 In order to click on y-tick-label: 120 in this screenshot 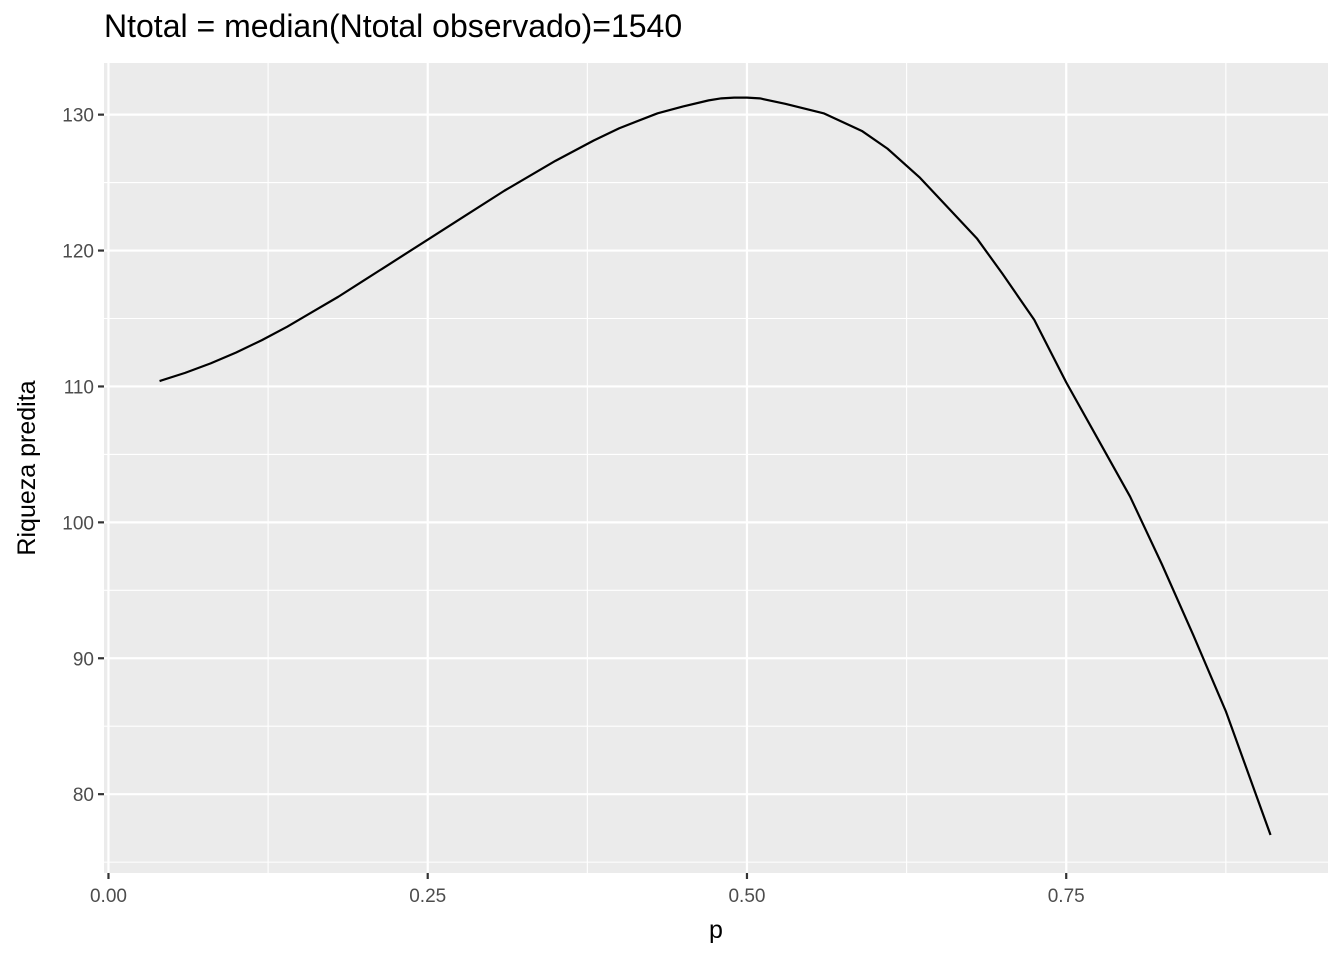, I will do `click(78, 252)`.